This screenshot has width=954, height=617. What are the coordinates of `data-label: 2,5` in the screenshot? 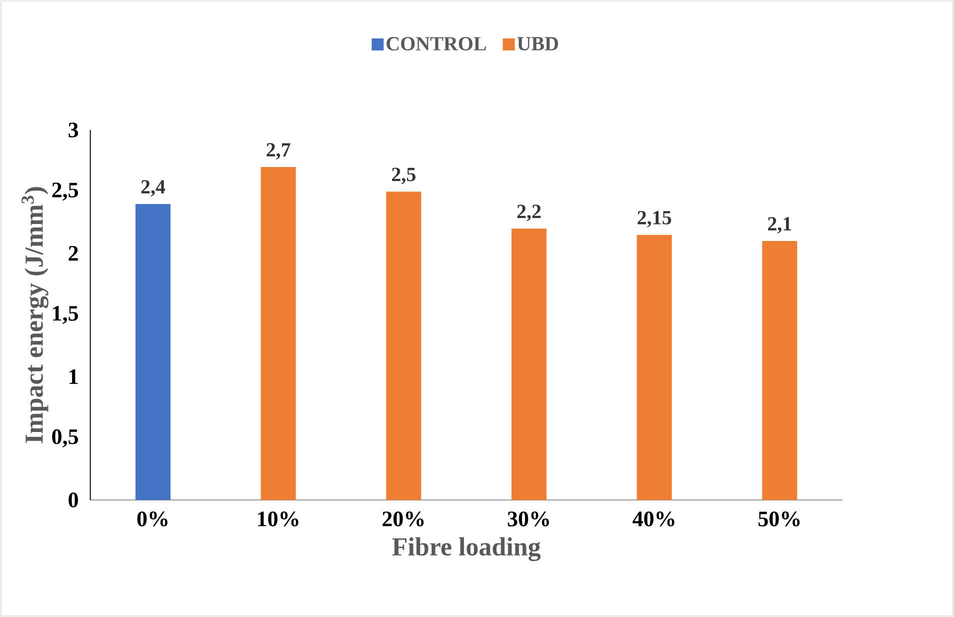 It's located at (404, 176).